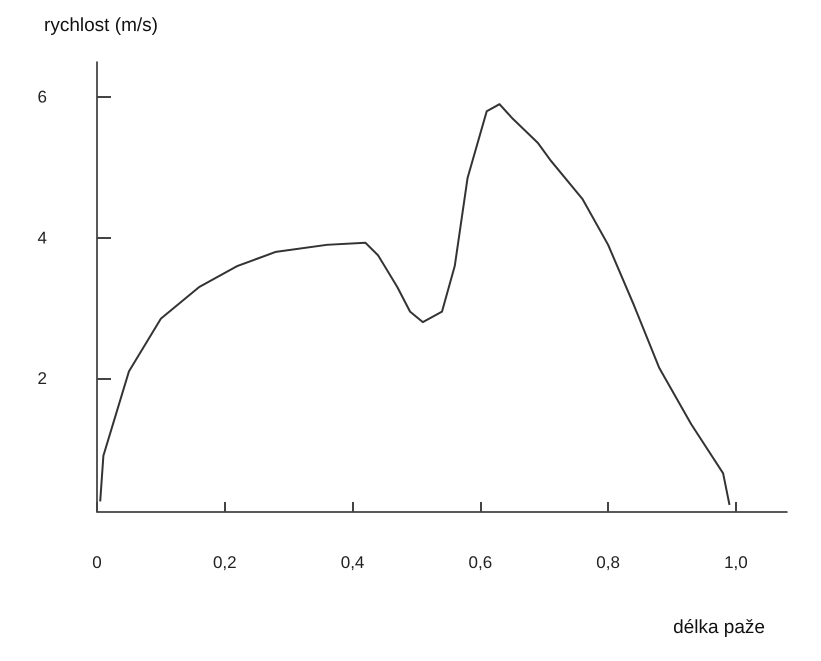  What do you see at coordinates (736, 562) in the screenshot?
I see `x-tick-label: 1,0` at bounding box center [736, 562].